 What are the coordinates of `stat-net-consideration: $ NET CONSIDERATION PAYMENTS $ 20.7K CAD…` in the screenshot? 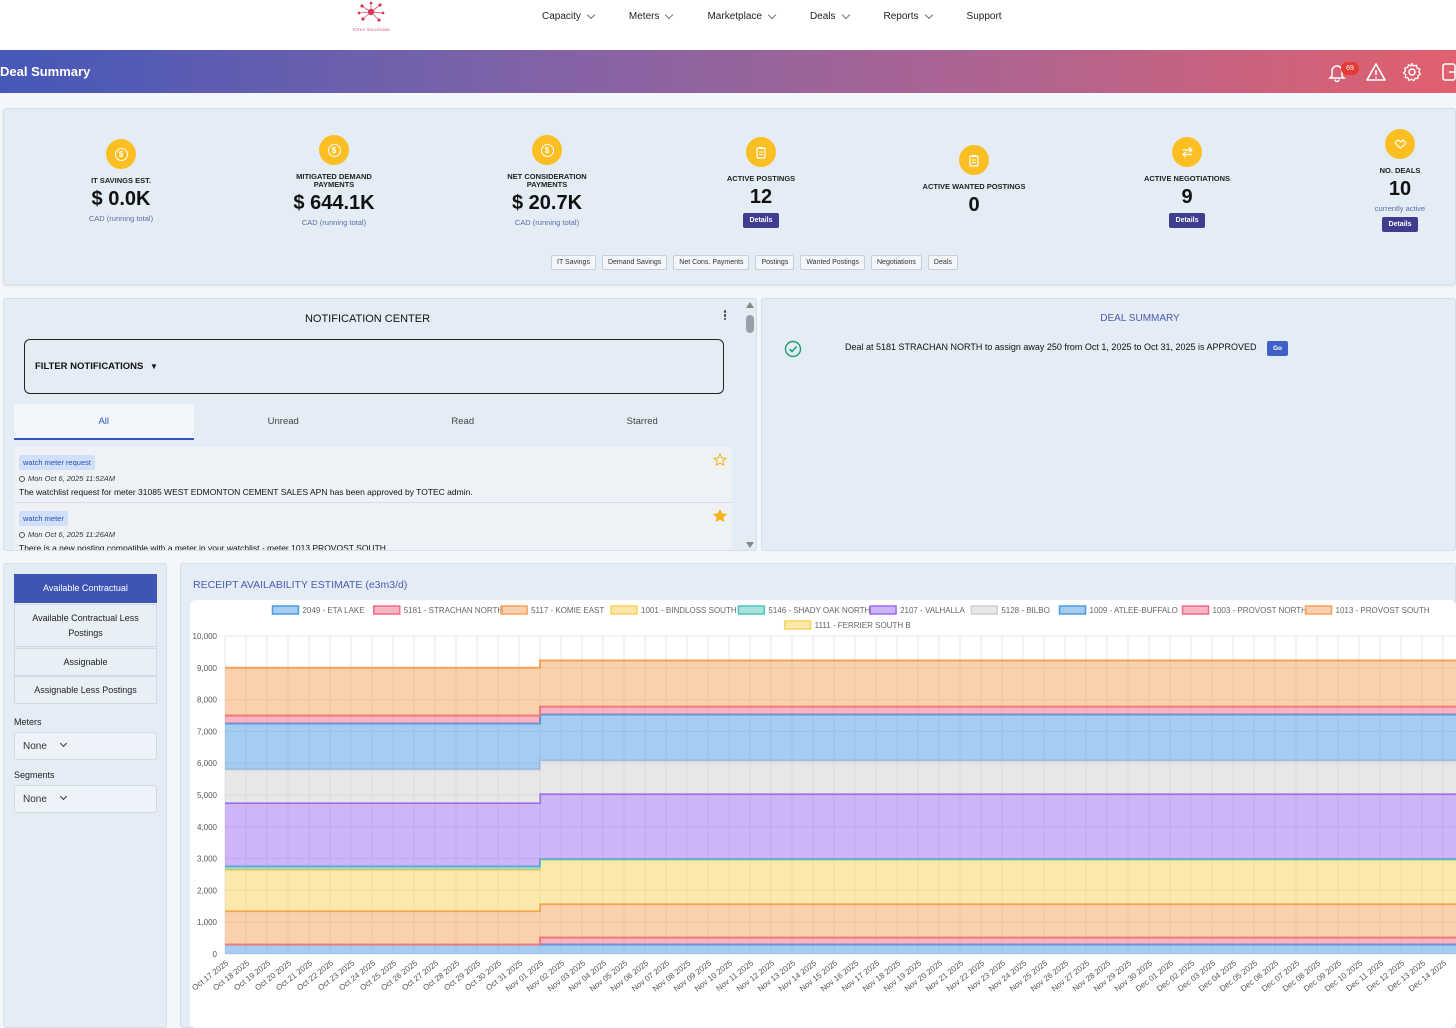 It's located at (547, 181).